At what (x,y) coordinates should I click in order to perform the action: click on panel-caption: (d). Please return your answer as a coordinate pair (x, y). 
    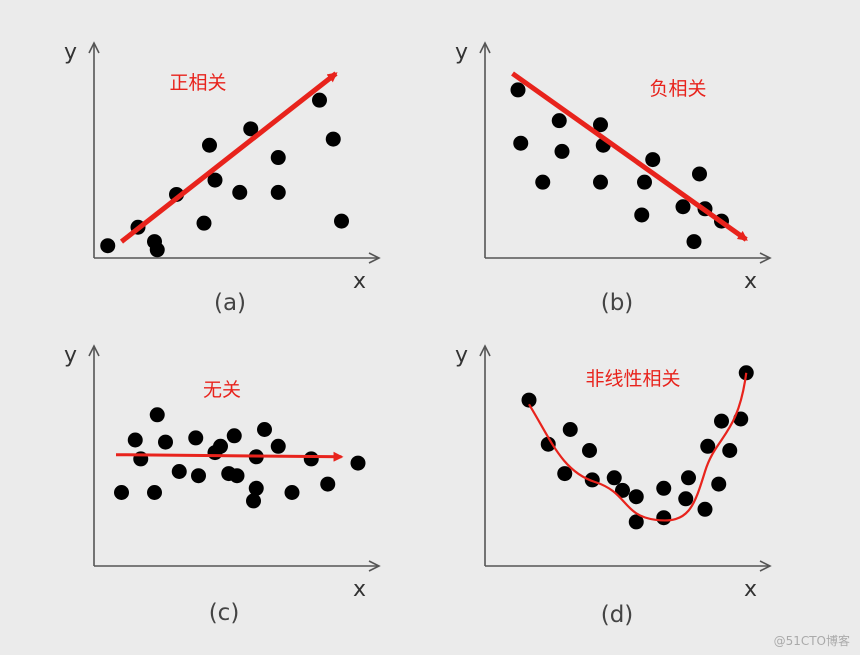
    Looking at the image, I should click on (617, 615).